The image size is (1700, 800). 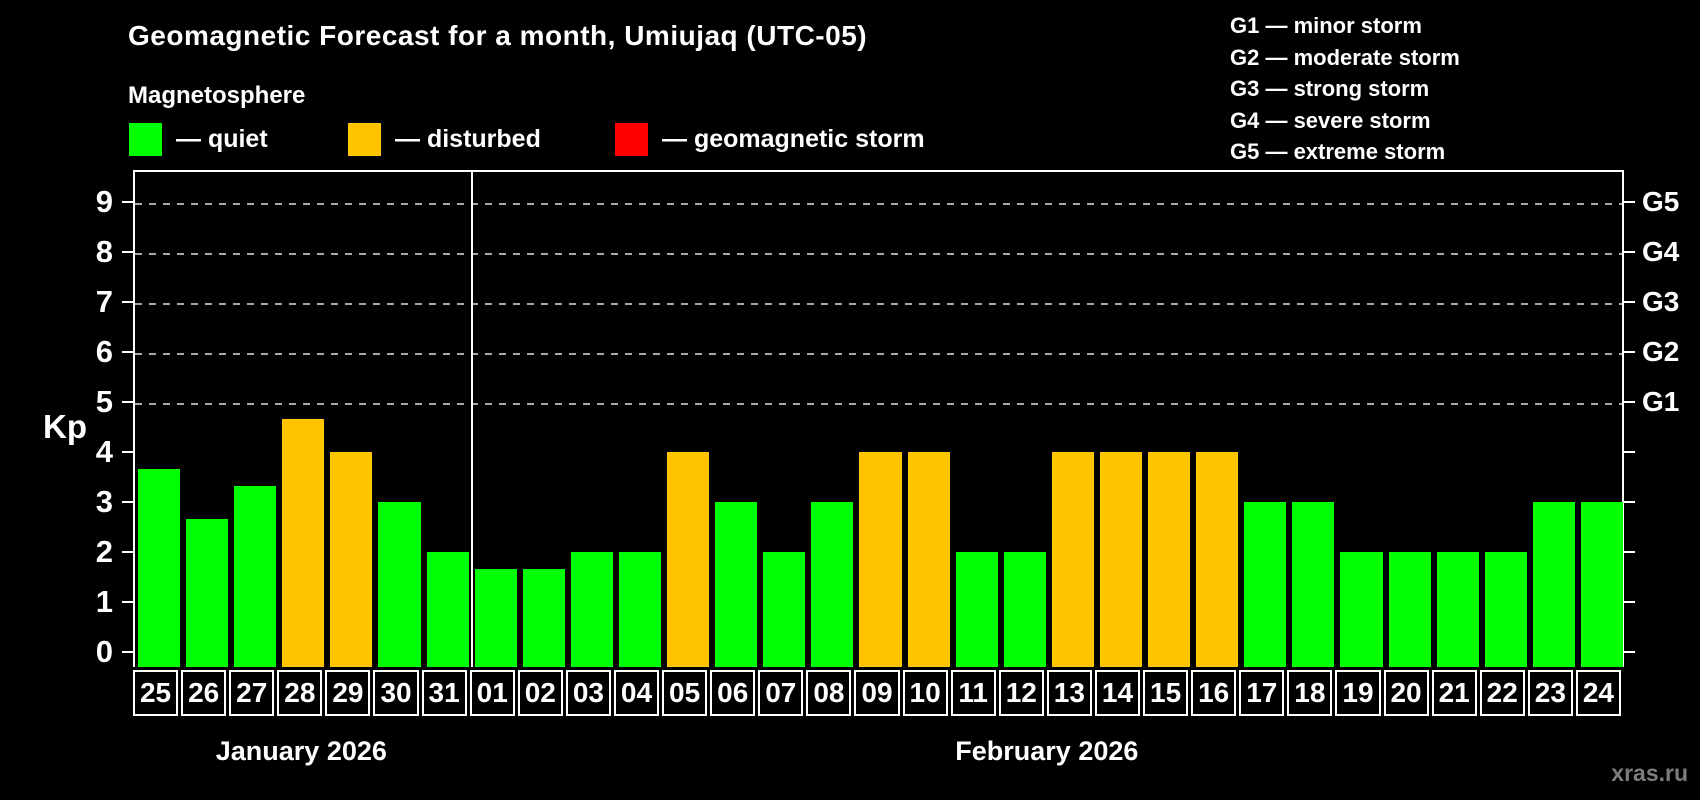 I want to click on month-separator-line, so click(x=471, y=419).